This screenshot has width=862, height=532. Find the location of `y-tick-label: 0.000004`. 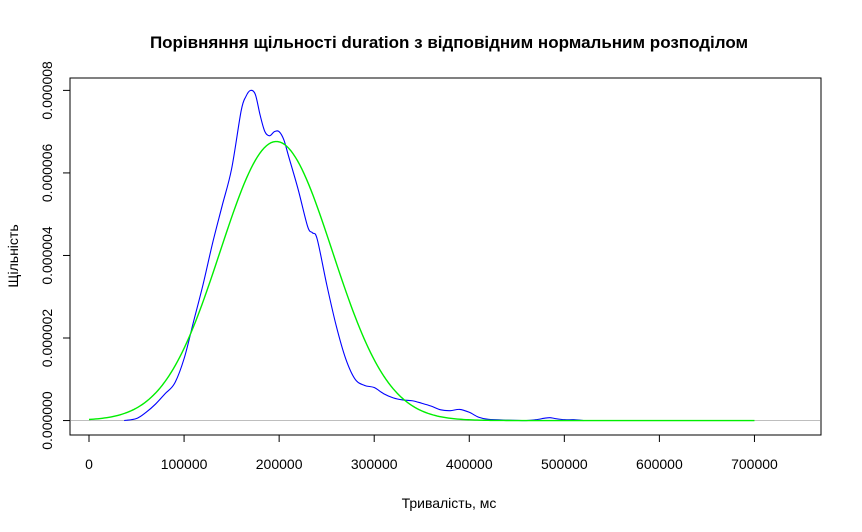

y-tick-label: 0.000004 is located at coordinates (47, 255).